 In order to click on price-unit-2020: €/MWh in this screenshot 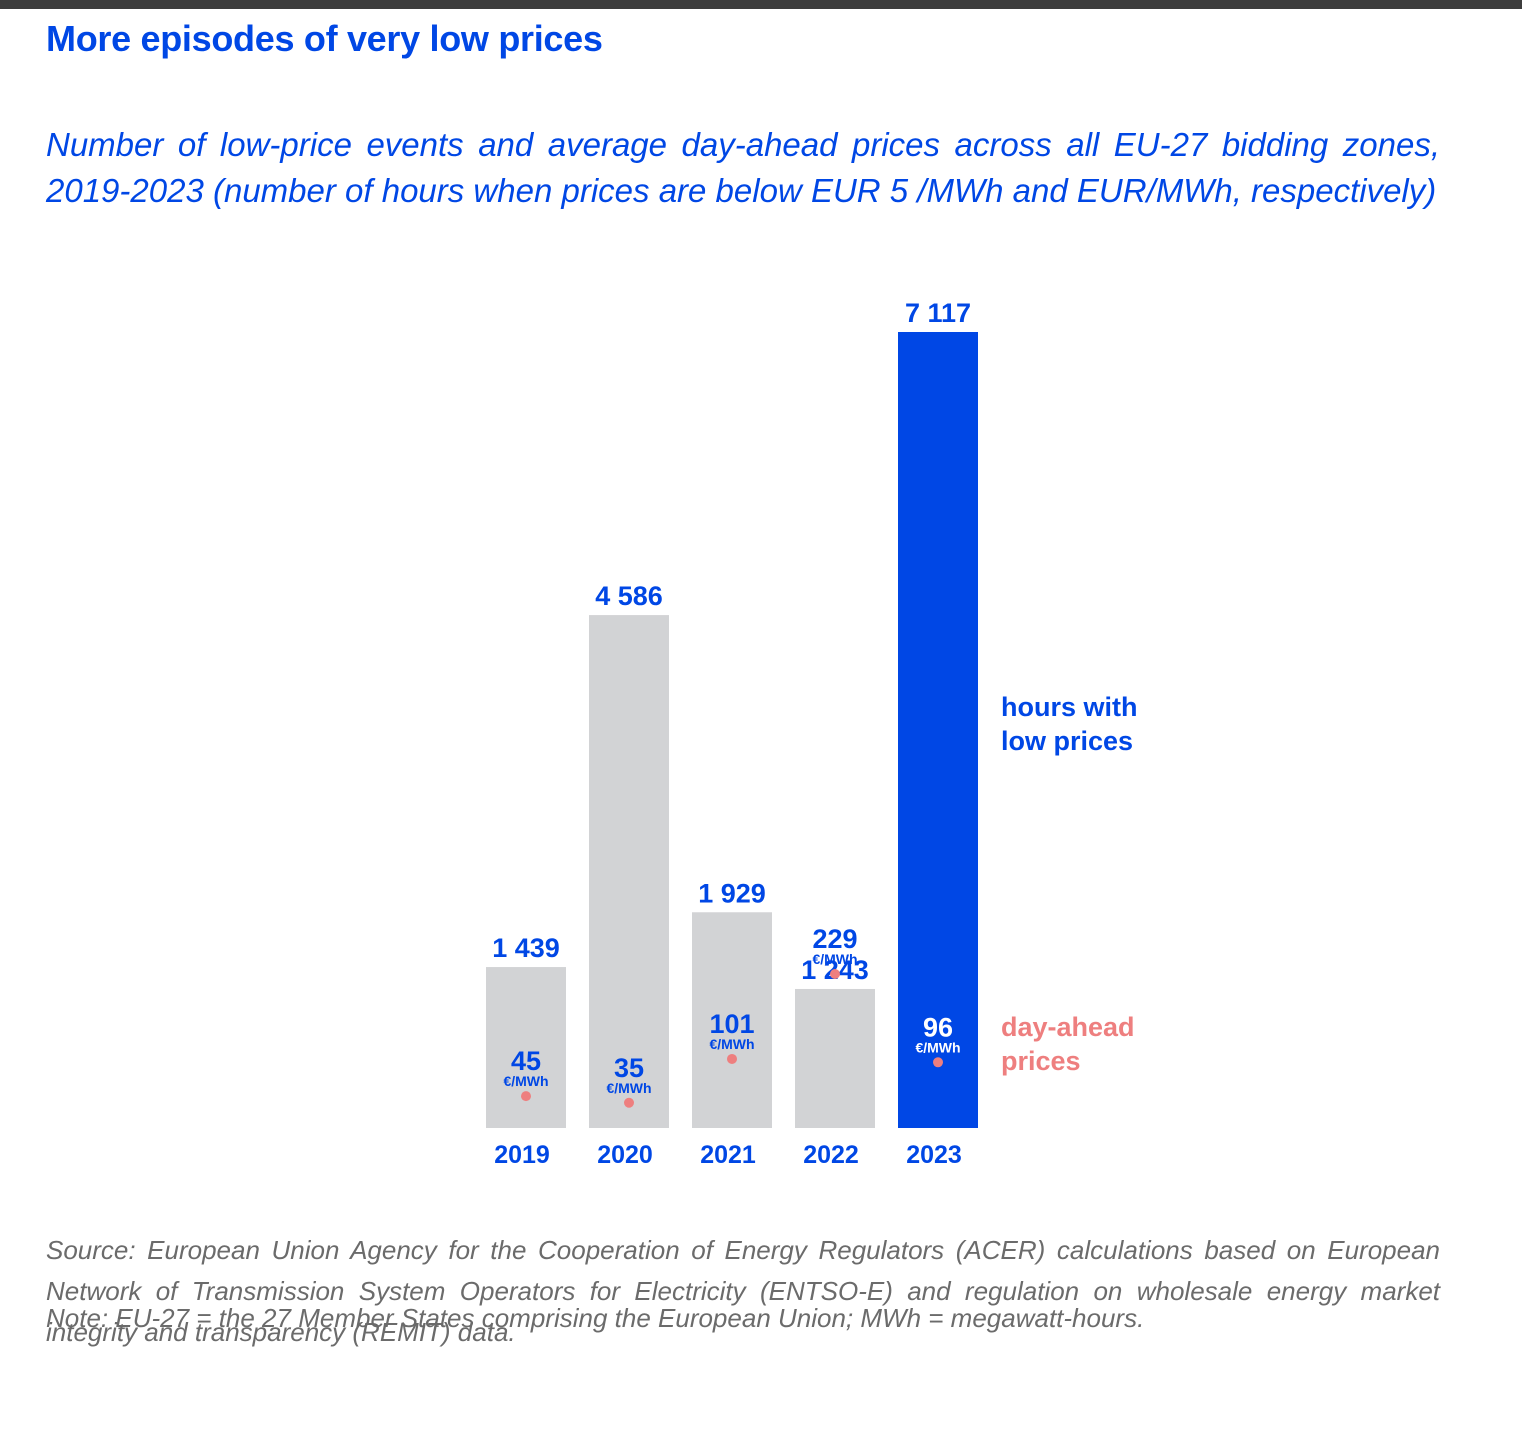, I will do `click(628, 1088)`.